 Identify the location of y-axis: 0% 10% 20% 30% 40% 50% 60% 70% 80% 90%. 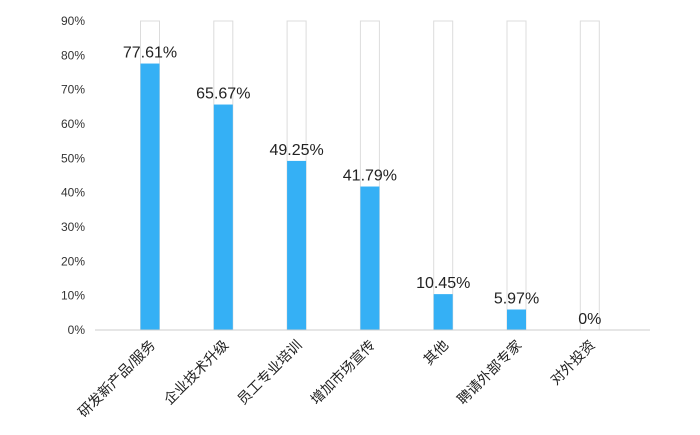
(73, 175).